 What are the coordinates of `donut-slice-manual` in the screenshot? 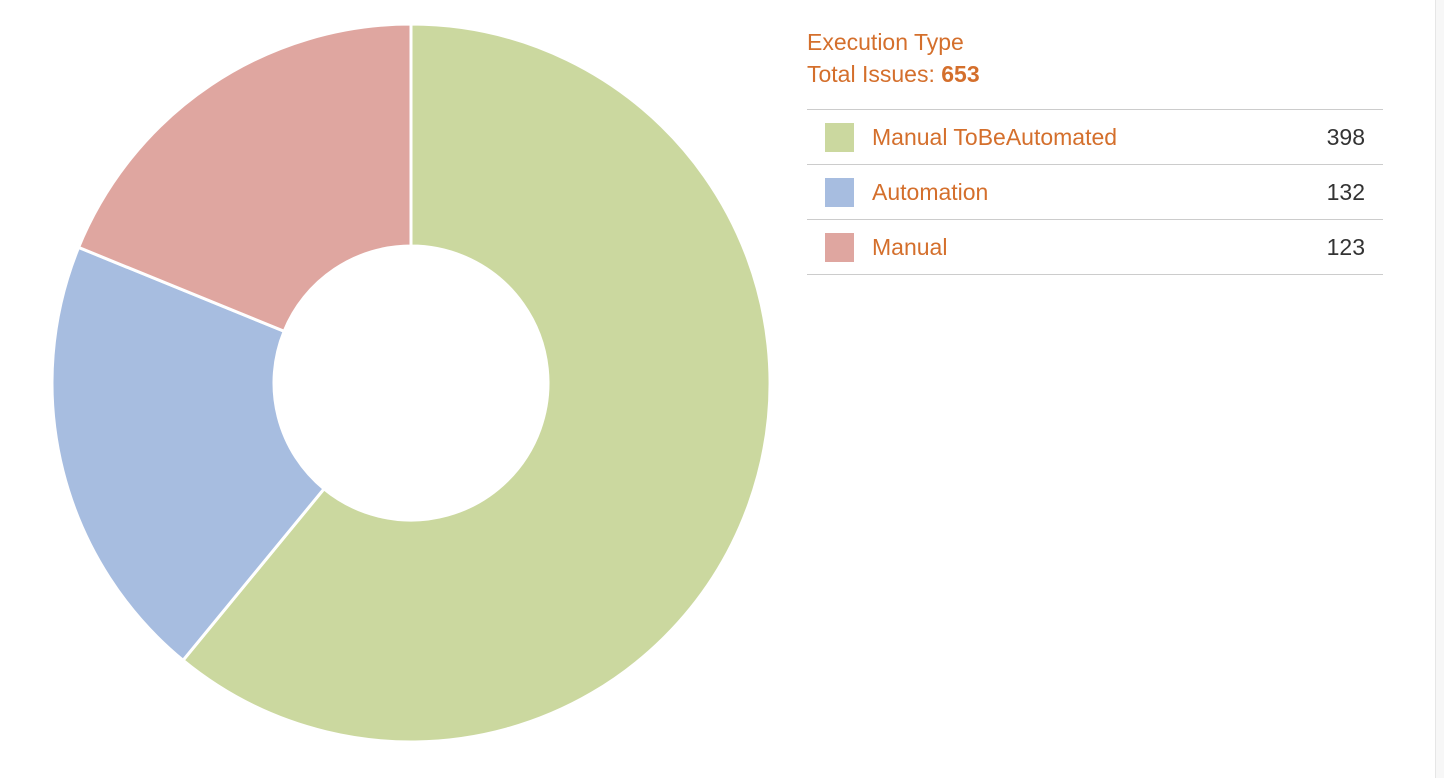 It's located at (244, 178).